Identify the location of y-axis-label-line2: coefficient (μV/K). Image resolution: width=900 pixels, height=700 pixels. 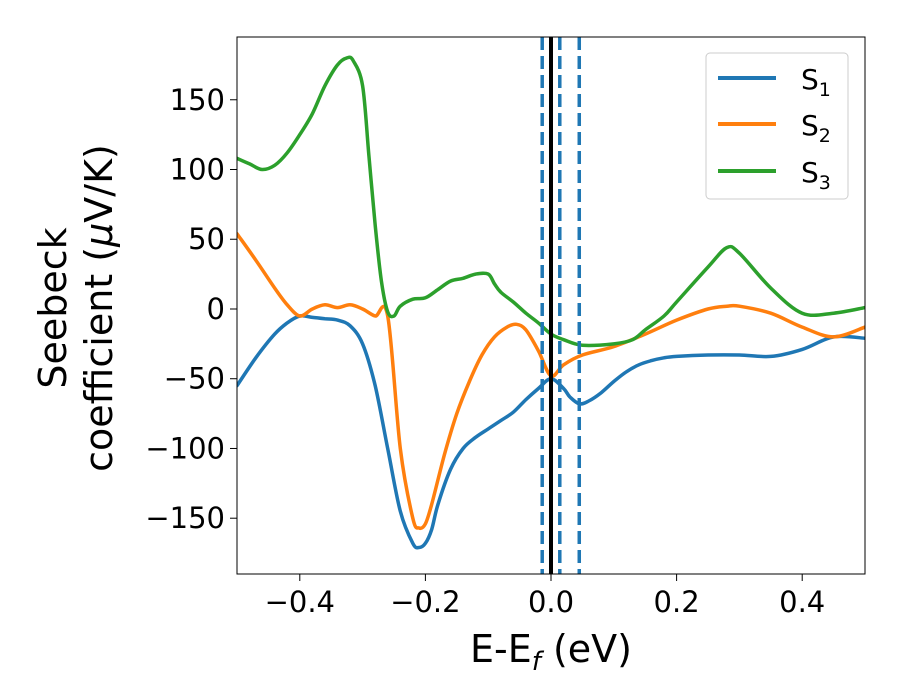
(99, 308).